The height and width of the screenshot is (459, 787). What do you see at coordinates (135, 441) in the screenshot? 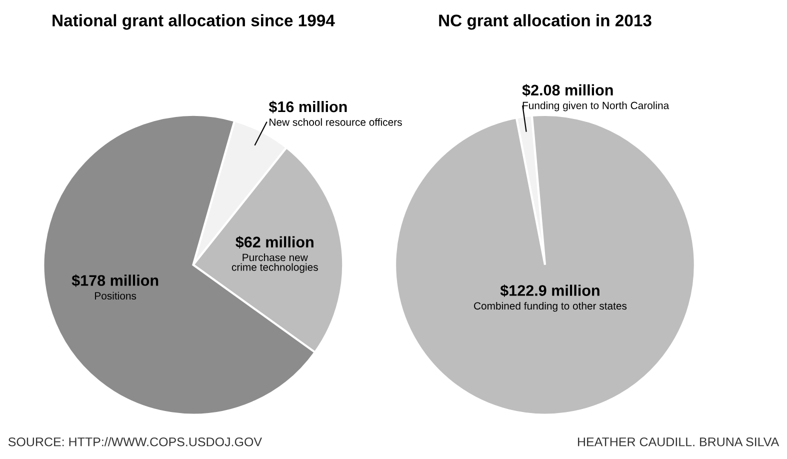
I see `source-note: SOURCE: HTTP://WWW.COPS.USDOJ.GOV` at bounding box center [135, 441].